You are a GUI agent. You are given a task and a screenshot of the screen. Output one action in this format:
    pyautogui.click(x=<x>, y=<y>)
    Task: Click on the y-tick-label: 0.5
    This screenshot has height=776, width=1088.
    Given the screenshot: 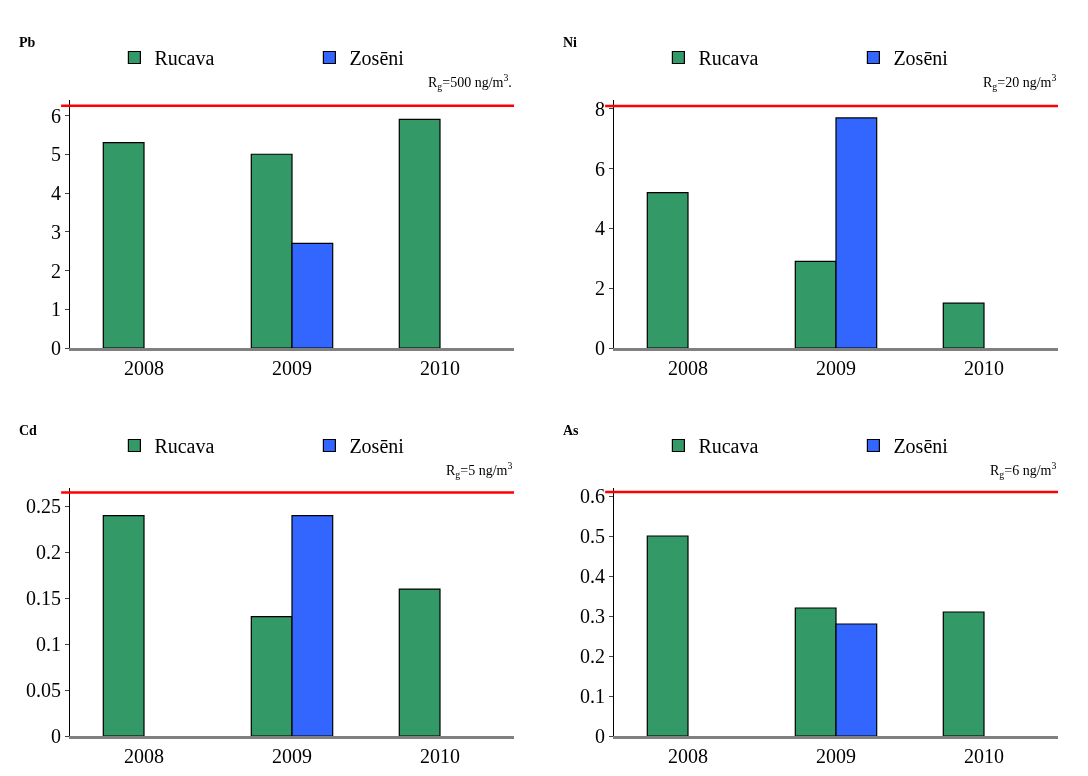 What is the action you would take?
    pyautogui.click(x=592, y=536)
    